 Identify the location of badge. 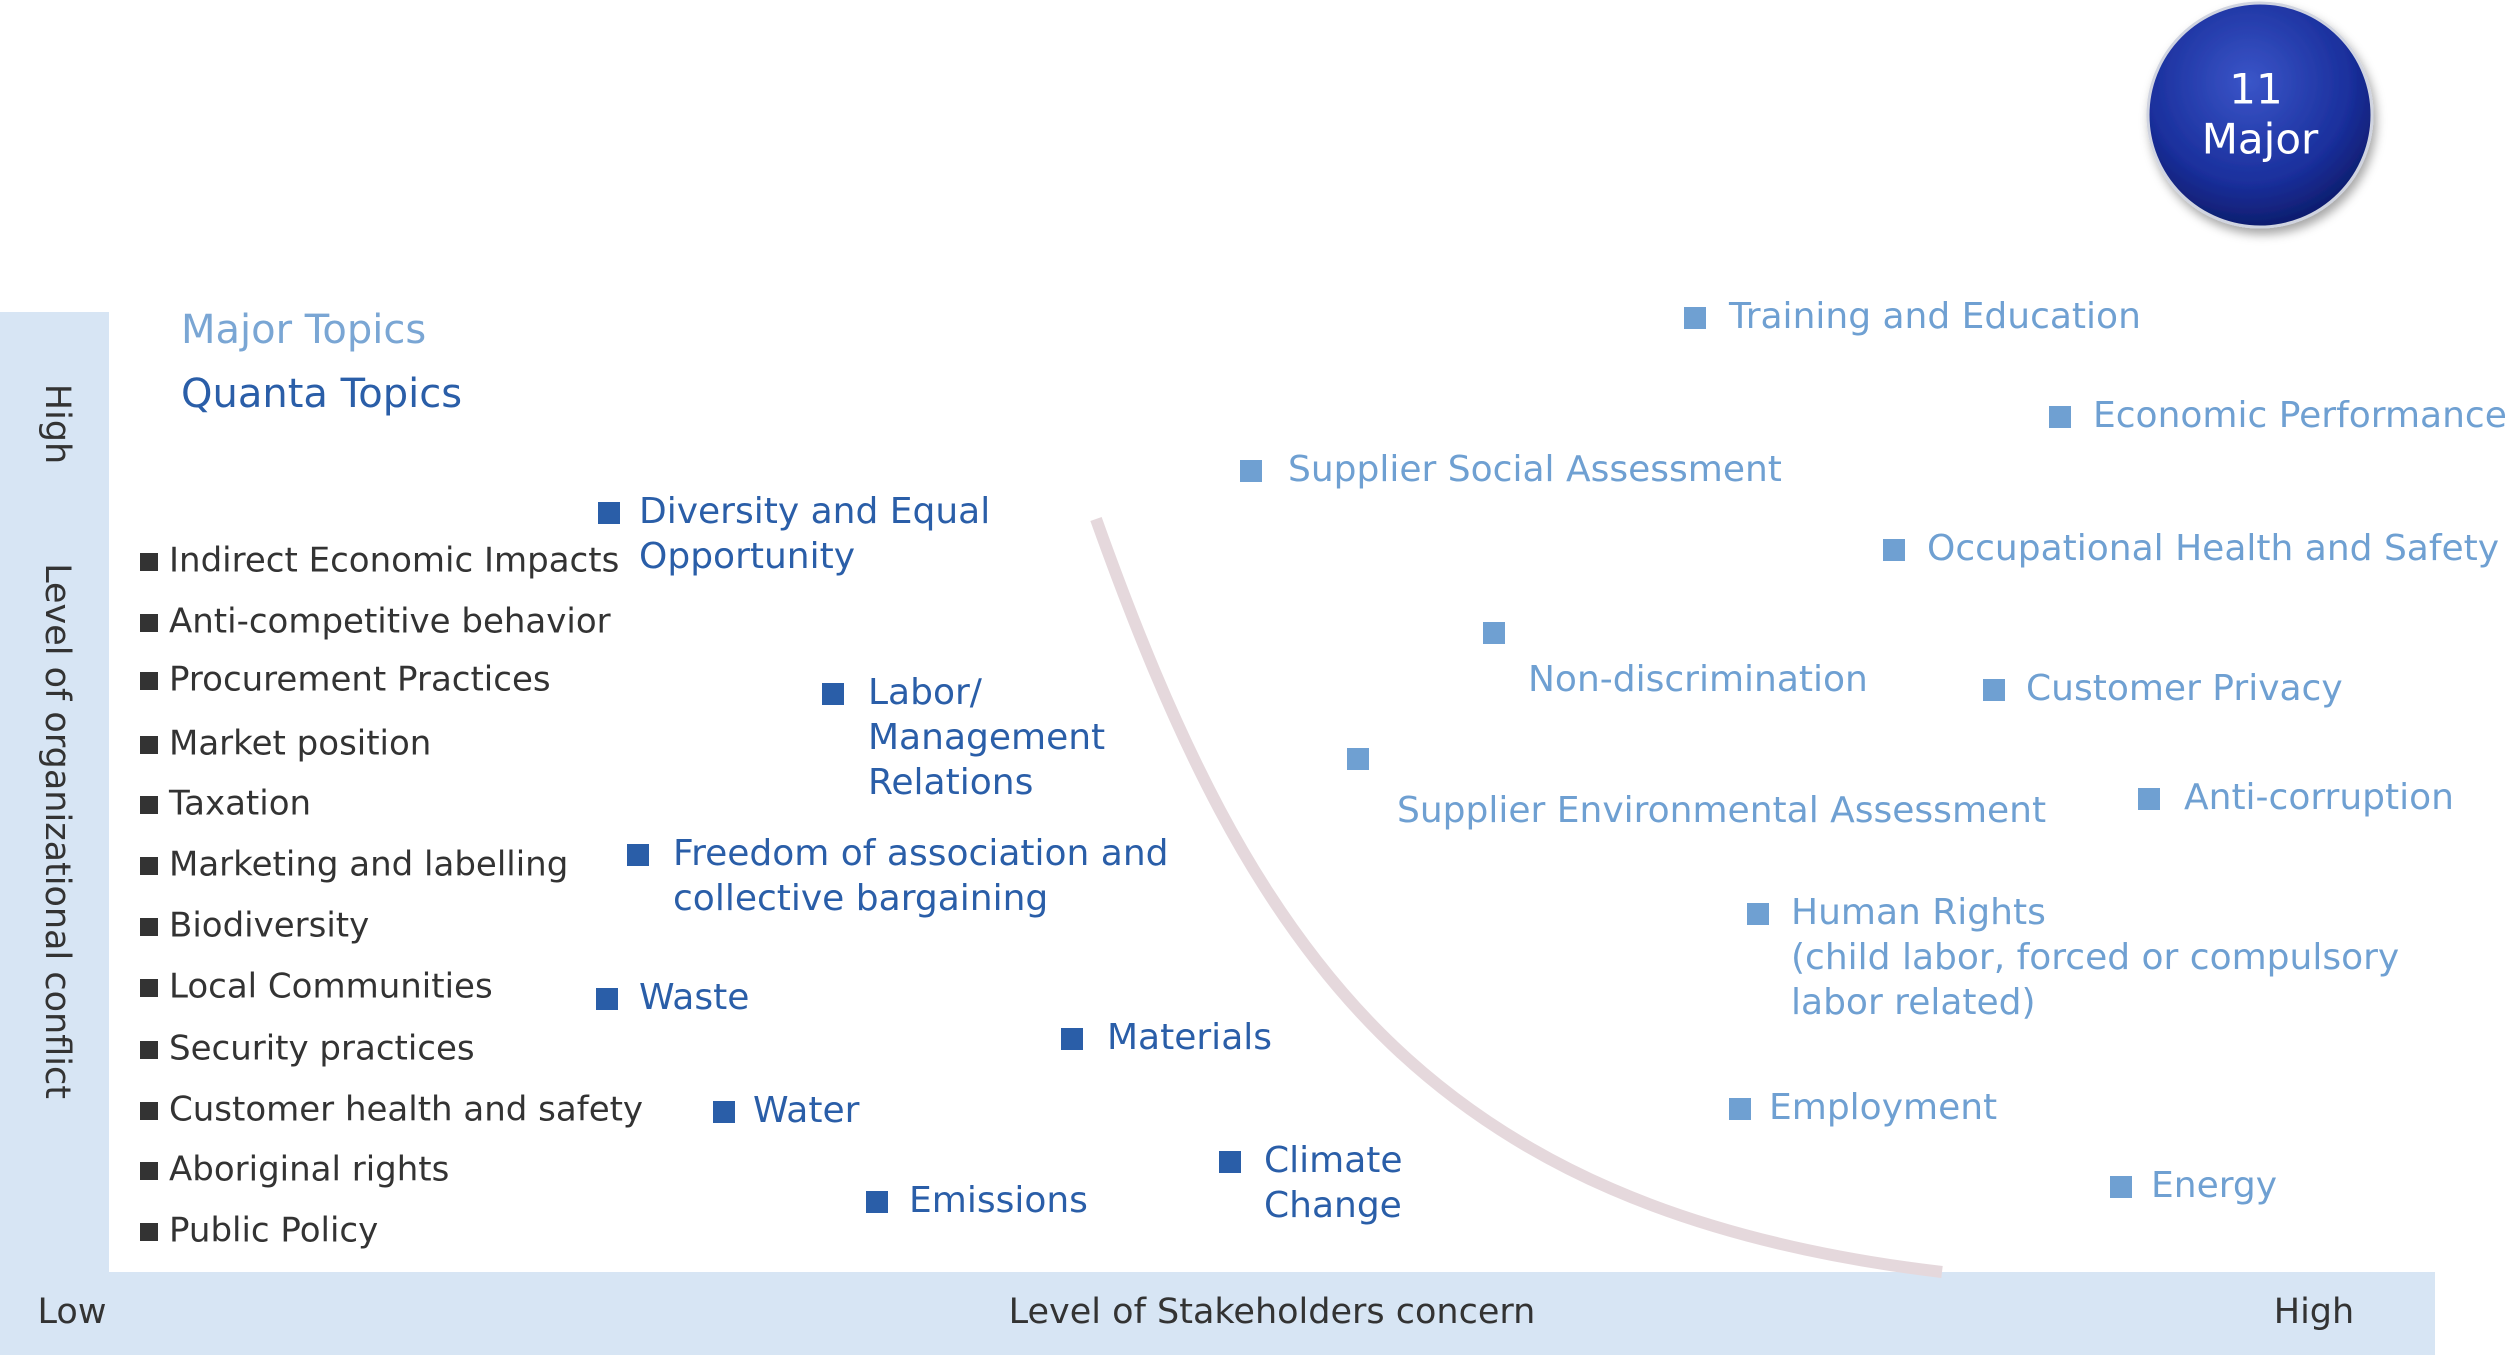
(2260, 115).